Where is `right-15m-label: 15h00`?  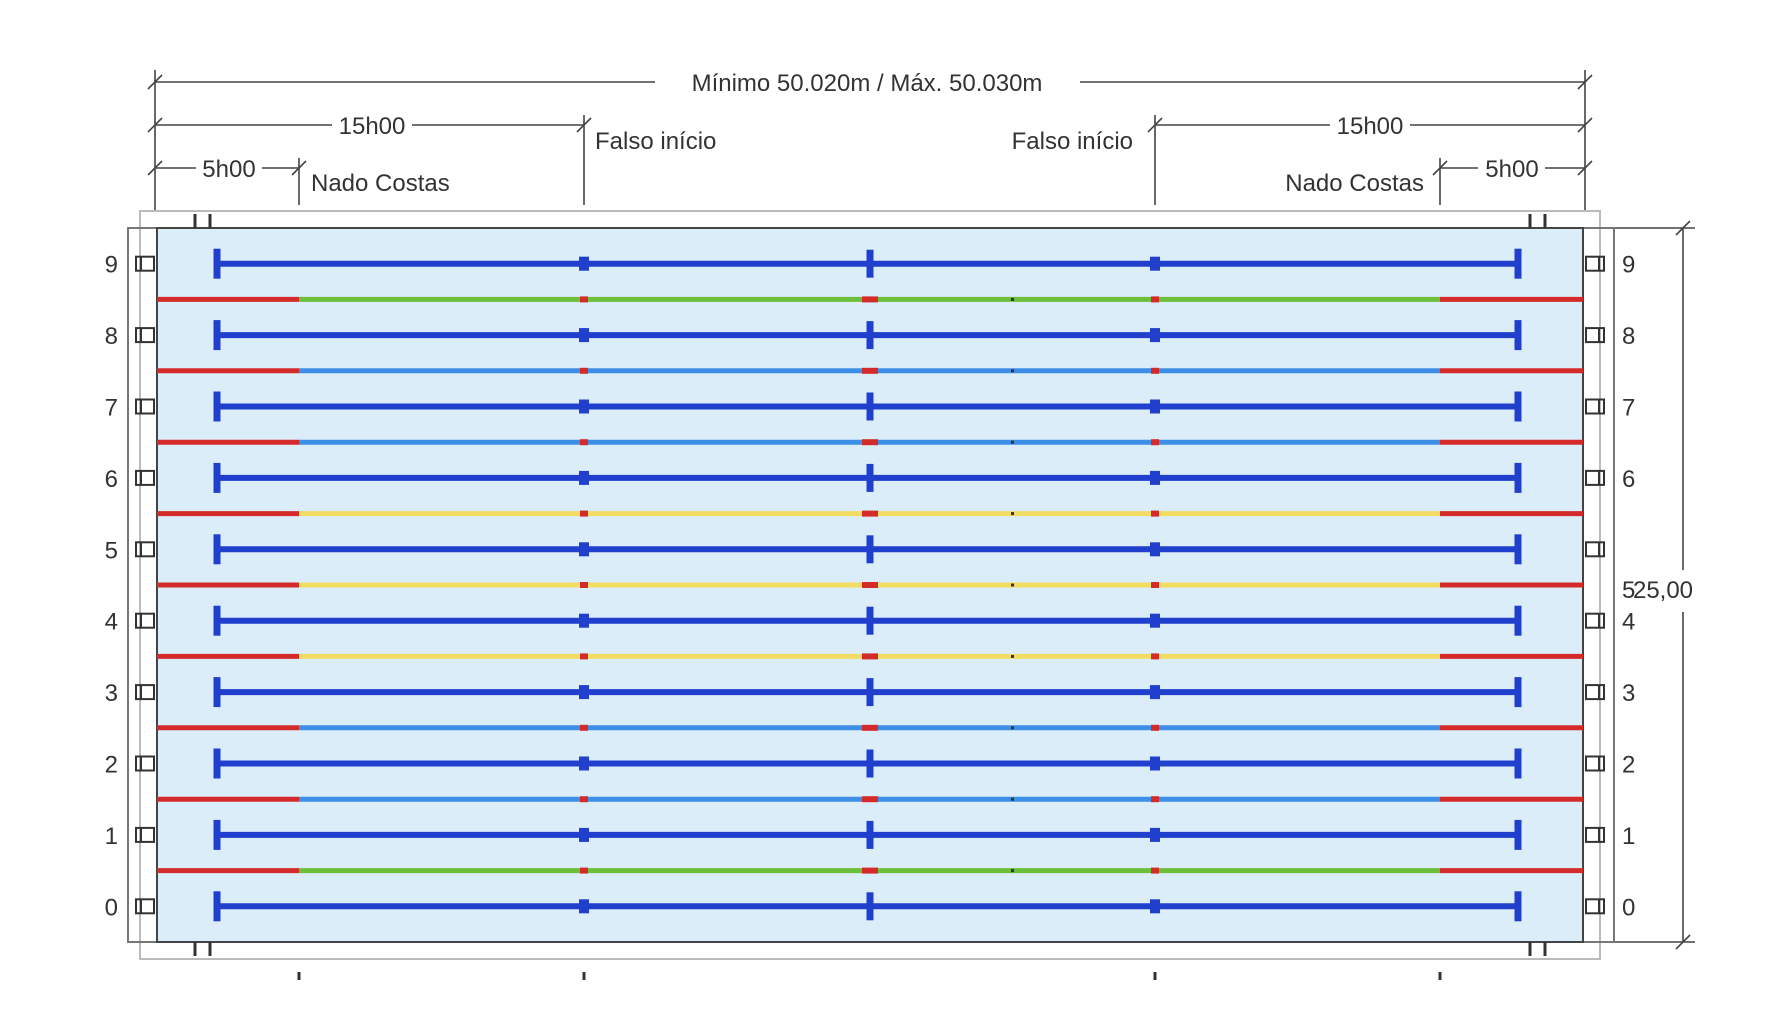 right-15m-label: 15h00 is located at coordinates (1370, 126).